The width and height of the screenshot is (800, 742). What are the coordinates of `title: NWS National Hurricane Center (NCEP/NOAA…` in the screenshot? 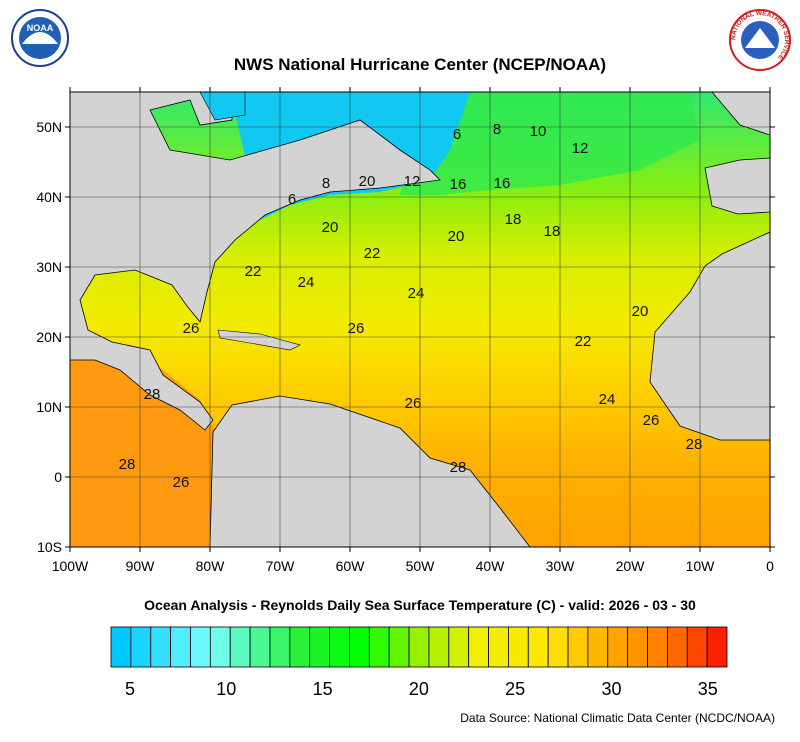 It's located at (420, 64).